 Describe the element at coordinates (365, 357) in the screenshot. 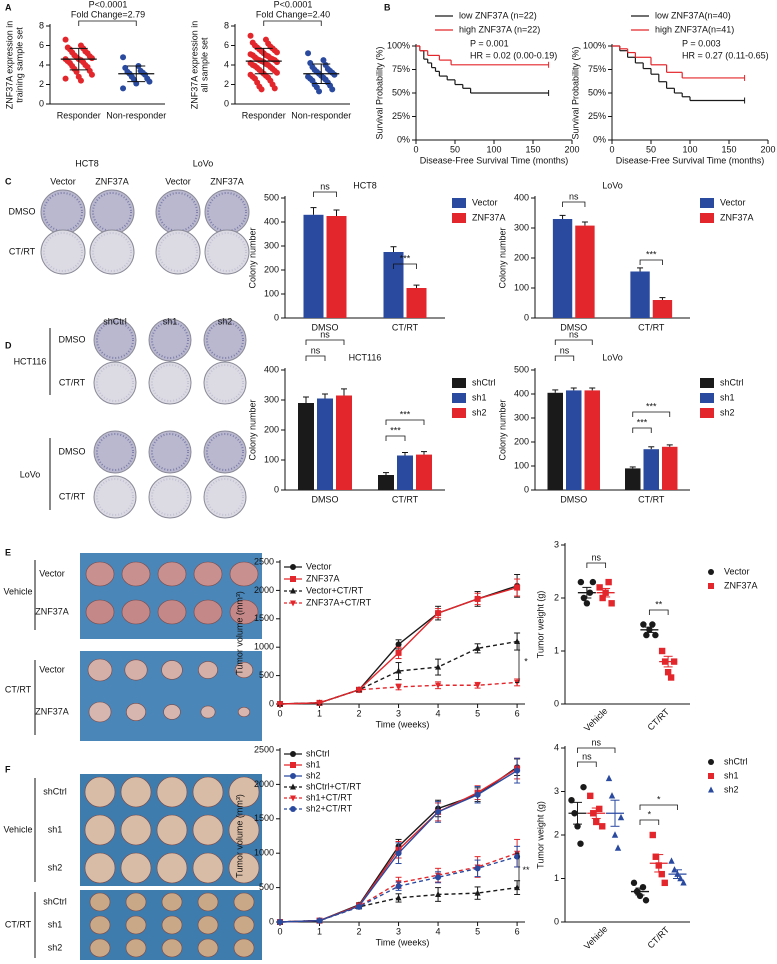

I see `chart-title: HCT116` at that location.